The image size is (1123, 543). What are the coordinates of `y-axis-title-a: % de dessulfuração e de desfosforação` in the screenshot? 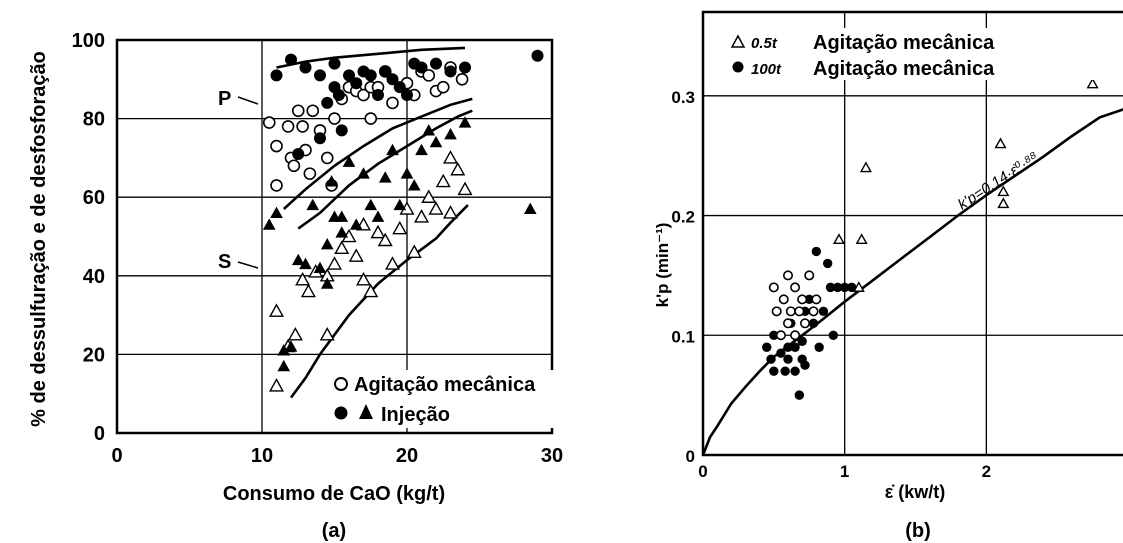 It's located at (39, 239).